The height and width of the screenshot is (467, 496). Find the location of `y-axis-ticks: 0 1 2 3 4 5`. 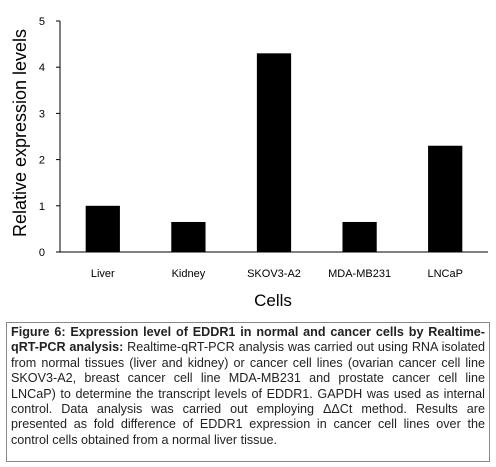

y-axis-ticks: 0 1 2 3 4 5 is located at coordinates (49, 137).